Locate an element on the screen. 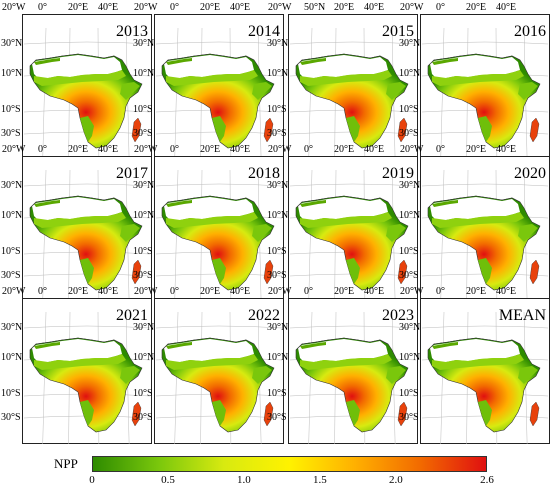  map-panel-mean: MEAN 20°W 0° 20°E 40°E 30°N 10°N 10°S 30°S is located at coordinates (474, 365).